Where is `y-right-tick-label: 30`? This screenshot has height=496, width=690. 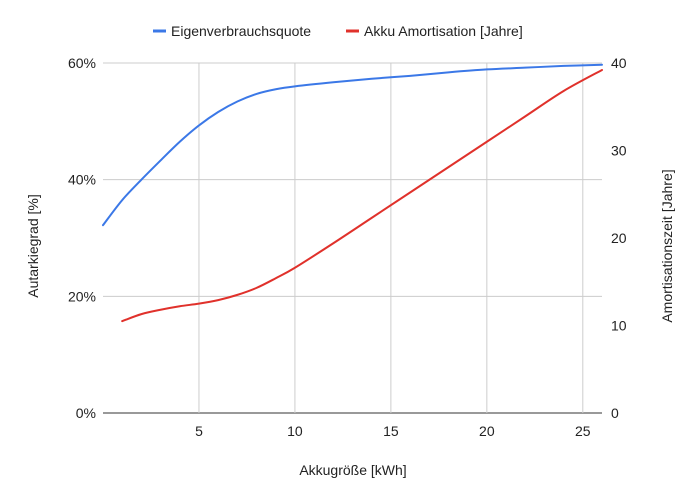 y-right-tick-label: 30 is located at coordinates (619, 151).